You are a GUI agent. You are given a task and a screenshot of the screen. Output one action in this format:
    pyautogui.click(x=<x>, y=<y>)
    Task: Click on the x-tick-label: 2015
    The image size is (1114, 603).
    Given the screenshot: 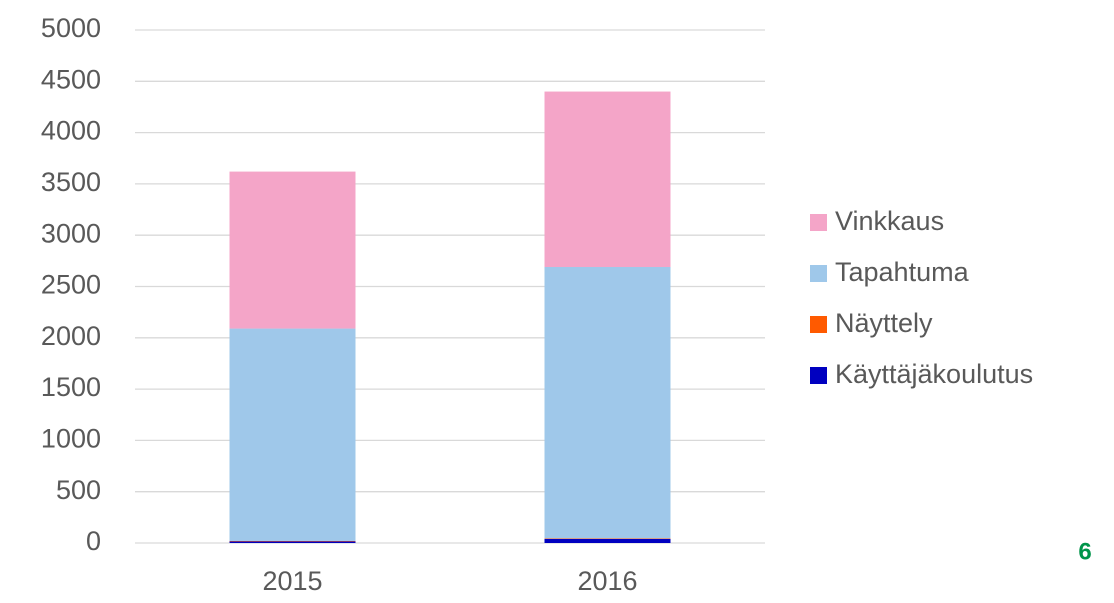 What is the action you would take?
    pyautogui.click(x=292, y=581)
    